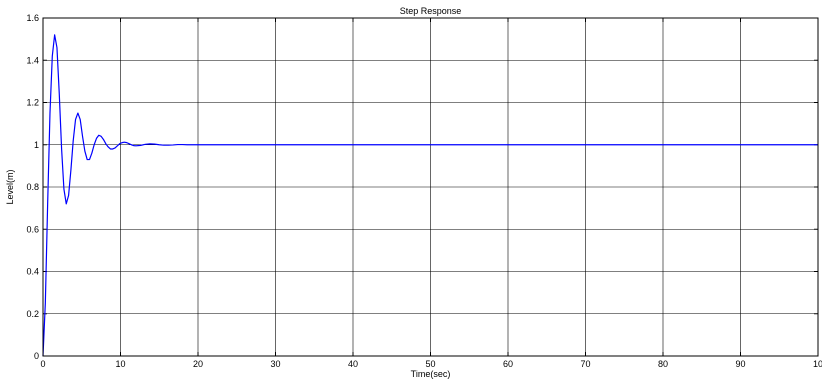  I want to click on y-tick-label: 0.4, so click(32, 272).